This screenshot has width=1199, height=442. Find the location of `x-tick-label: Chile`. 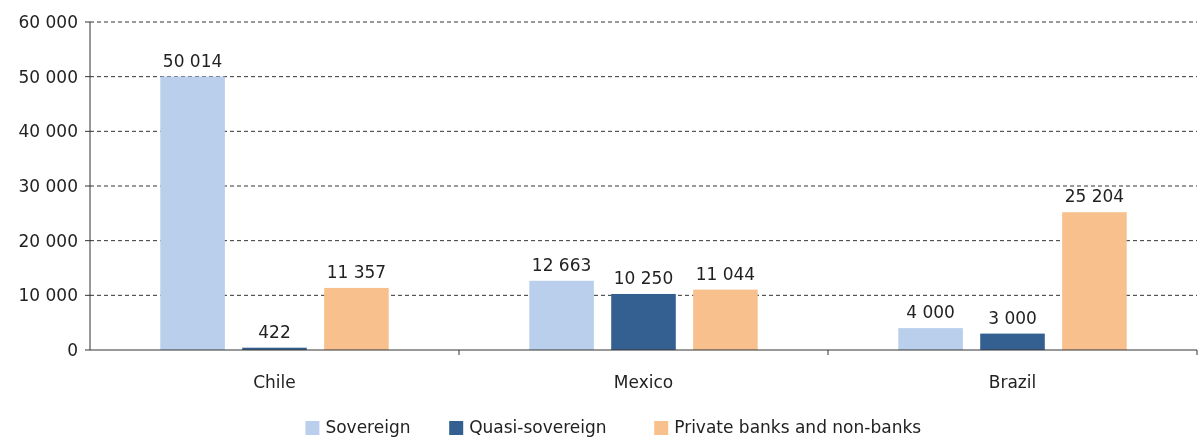

x-tick-label: Chile is located at coordinates (274, 382).